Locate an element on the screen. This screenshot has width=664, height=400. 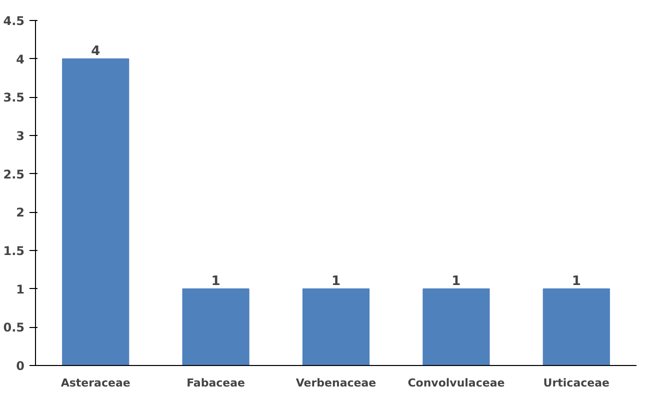
x-tick-label: Urticaceae is located at coordinates (576, 383).